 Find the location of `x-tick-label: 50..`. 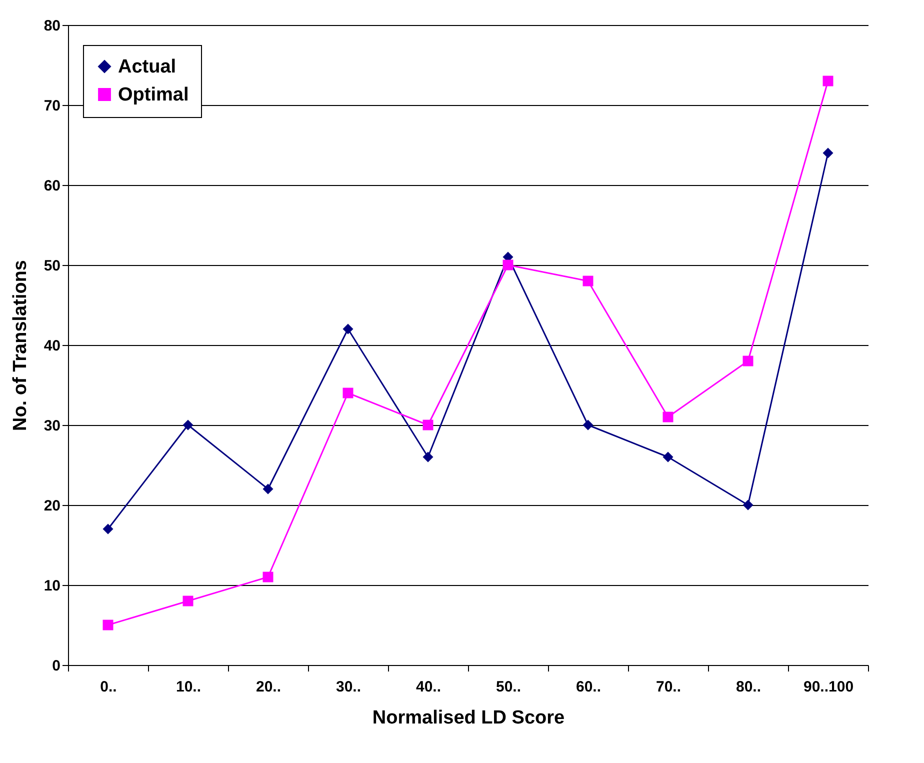

x-tick-label: 50.. is located at coordinates (509, 687).